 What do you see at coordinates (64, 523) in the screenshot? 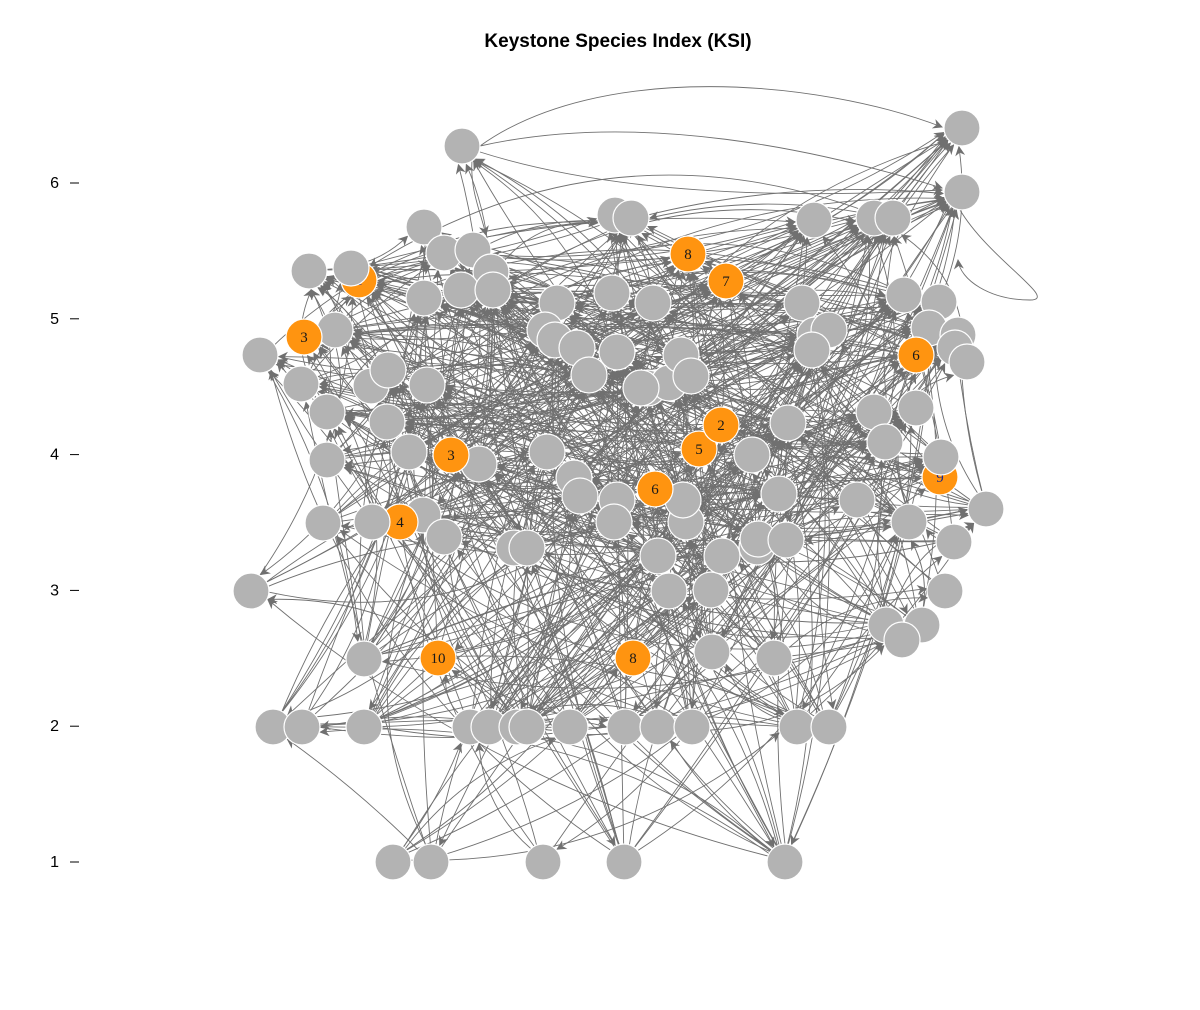
I see `y-axis: 1 2 3 4 5 6` at bounding box center [64, 523].